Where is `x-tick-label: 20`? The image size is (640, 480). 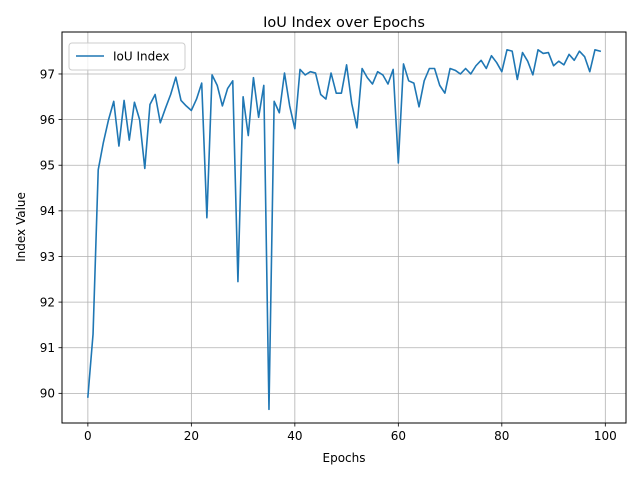
x-tick-label: 20 is located at coordinates (191, 436).